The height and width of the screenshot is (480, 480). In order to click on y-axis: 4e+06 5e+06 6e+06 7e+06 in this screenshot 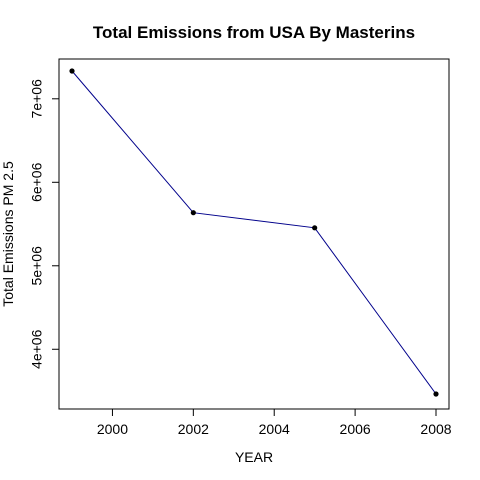, I will do `click(44, 224)`.